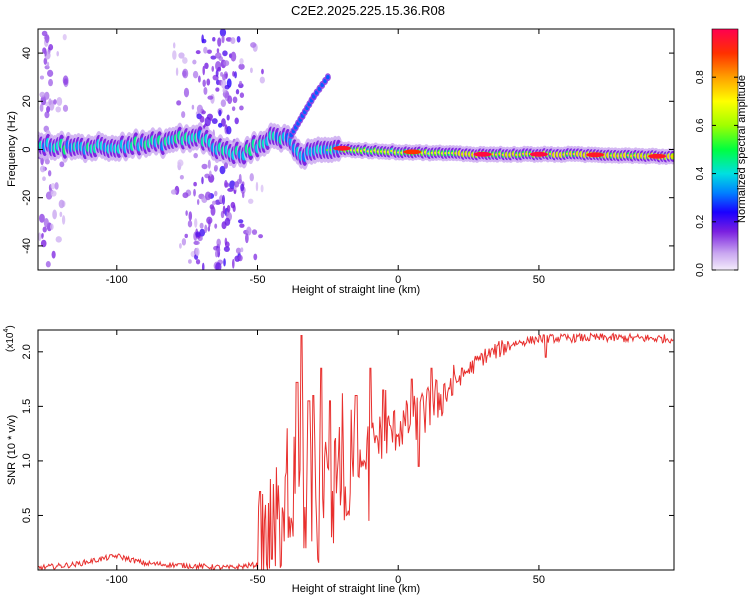  Describe the element at coordinates (258, 280) in the screenshot. I see `x-tick-label: -50` at that location.